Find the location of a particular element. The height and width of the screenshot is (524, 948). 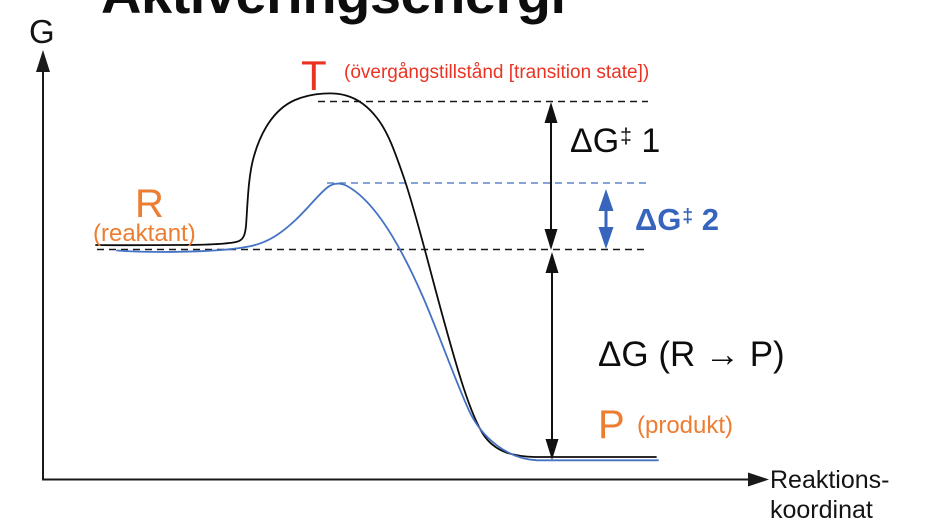

reactant-symbol: R is located at coordinates (149, 204).